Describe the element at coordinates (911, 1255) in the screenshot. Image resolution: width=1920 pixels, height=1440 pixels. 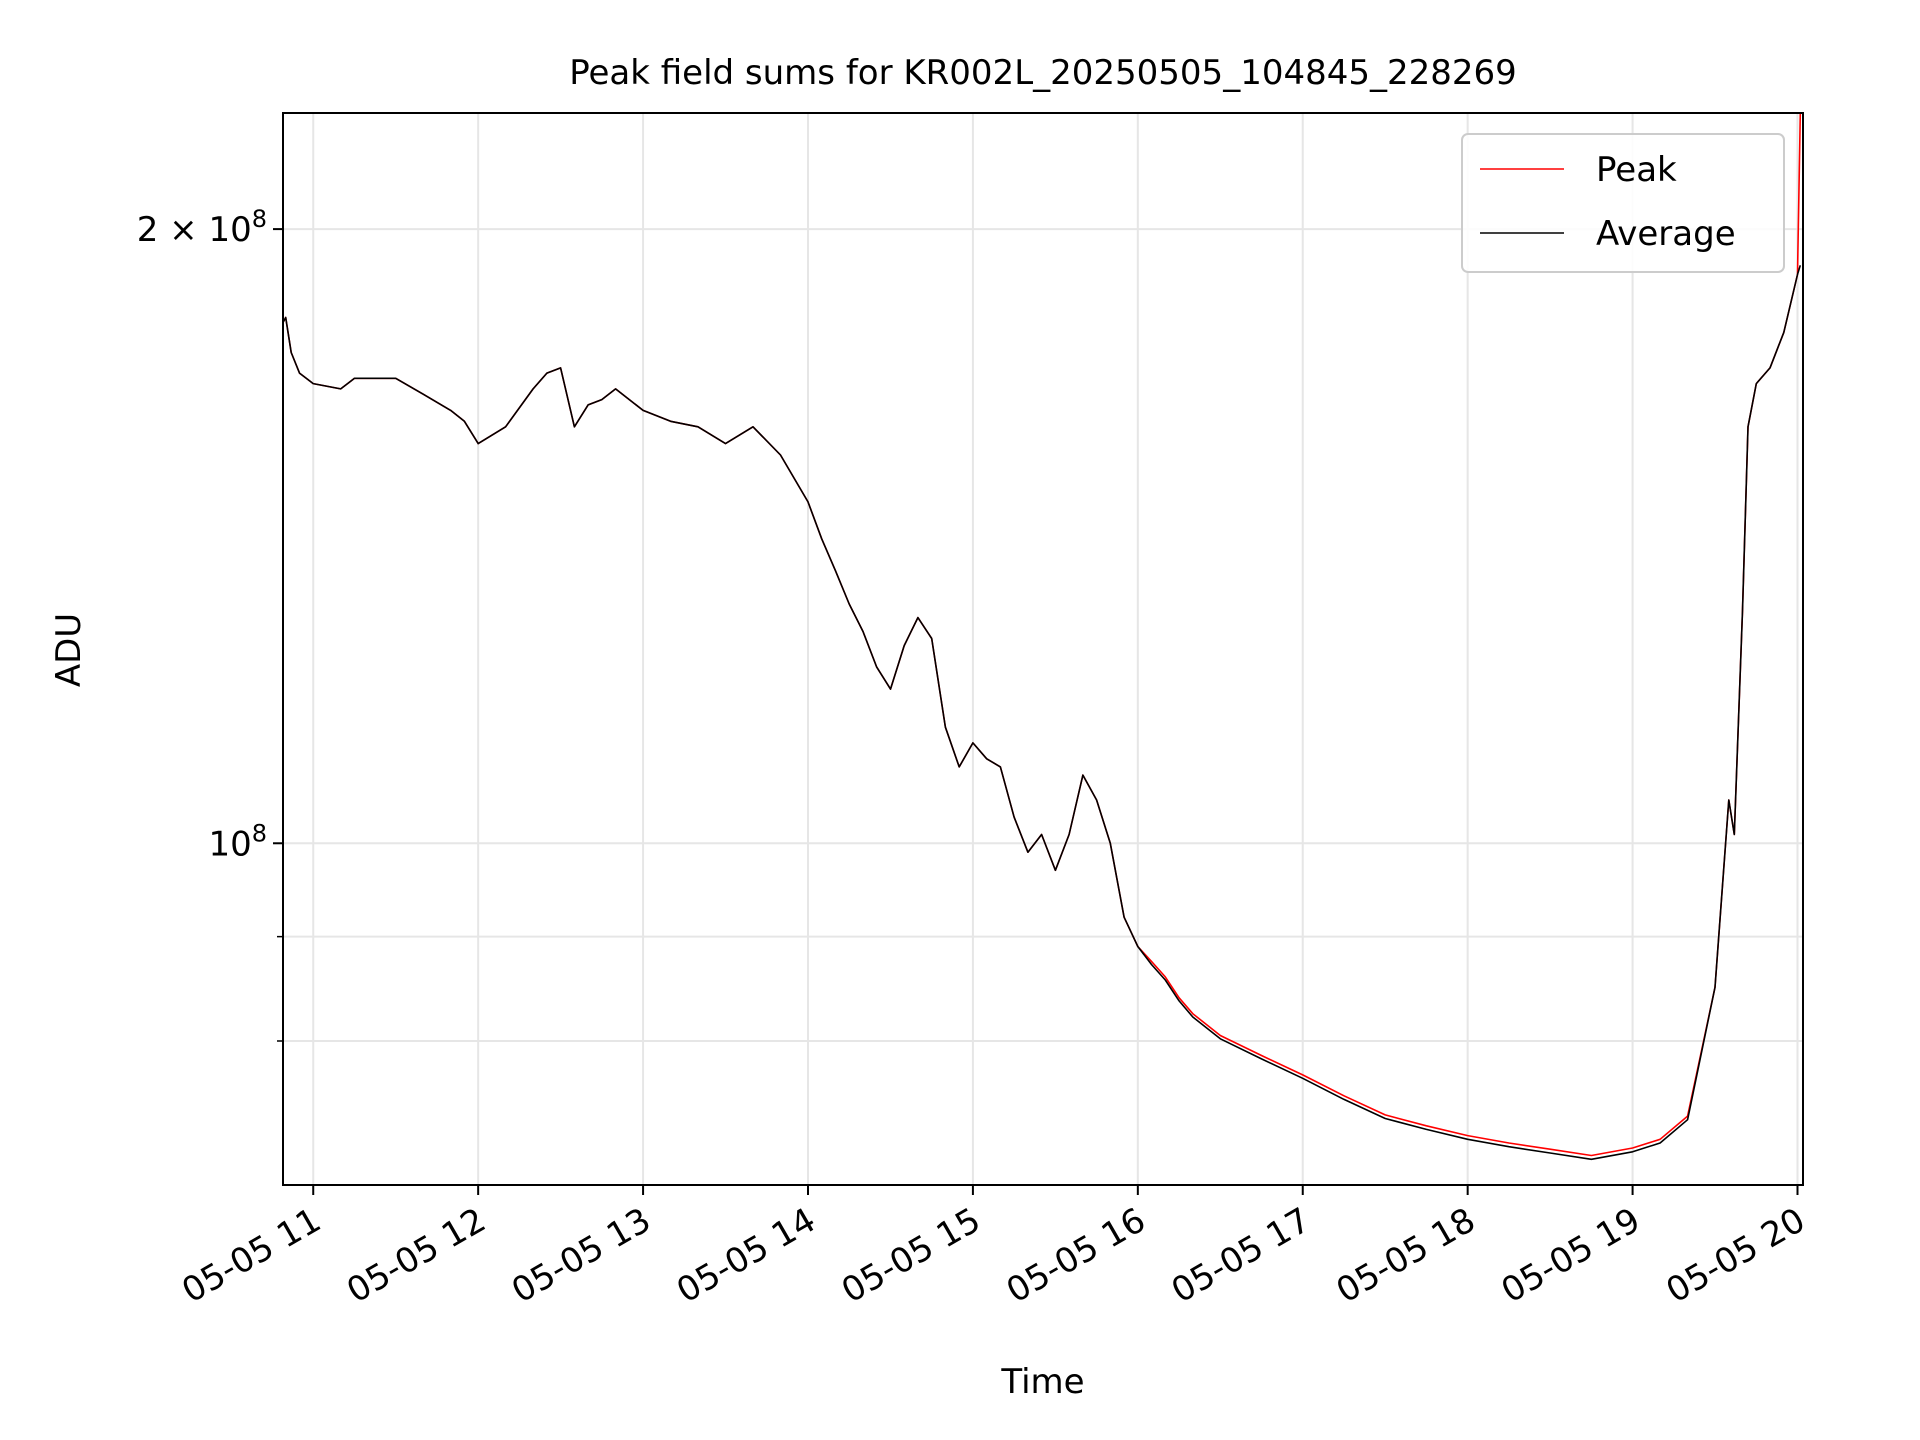
I see `x-tick-label: 05-05 15` at that location.